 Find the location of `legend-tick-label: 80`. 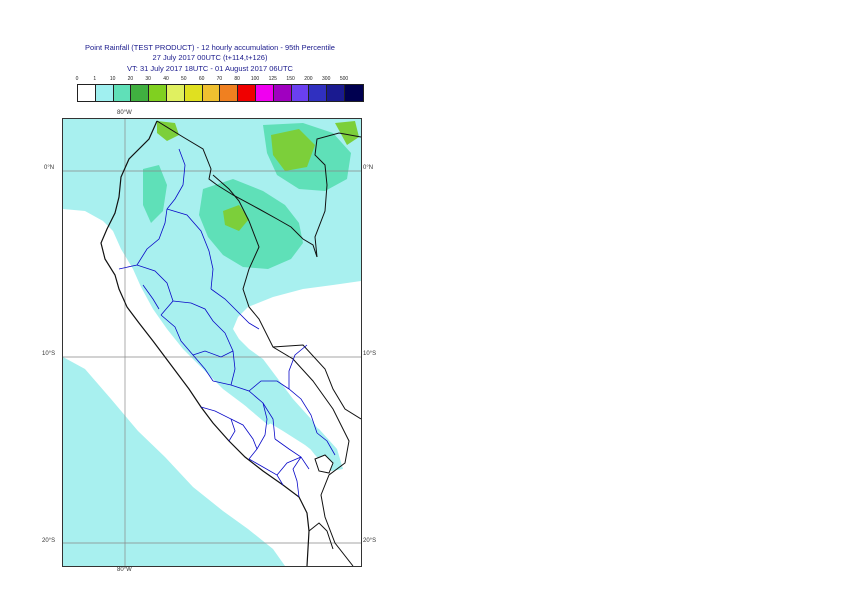

legend-tick-label: 80 is located at coordinates (237, 79).